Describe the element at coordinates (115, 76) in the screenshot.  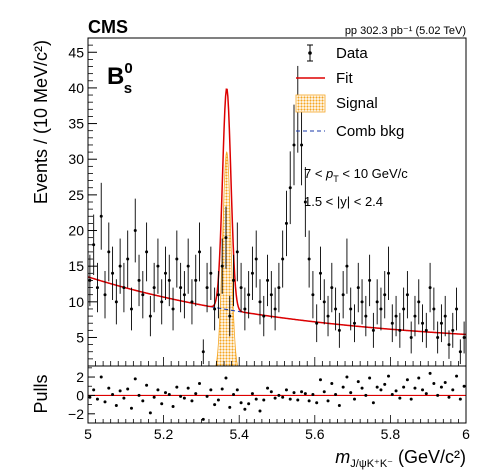
I see `particle-symbol: B` at that location.